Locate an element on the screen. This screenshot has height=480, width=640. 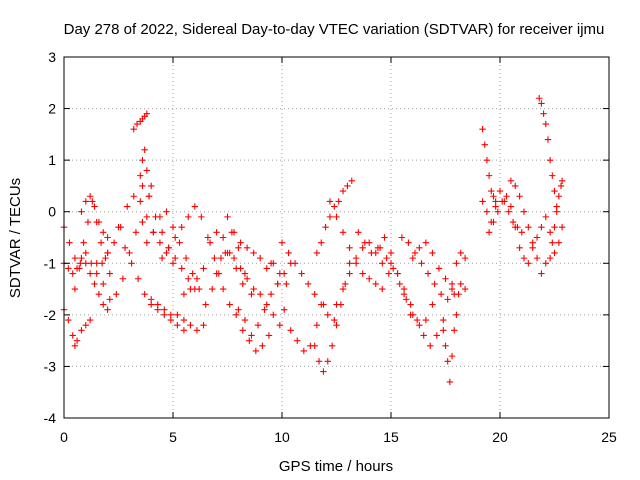
x-tick-label: 10 is located at coordinates (282, 437).